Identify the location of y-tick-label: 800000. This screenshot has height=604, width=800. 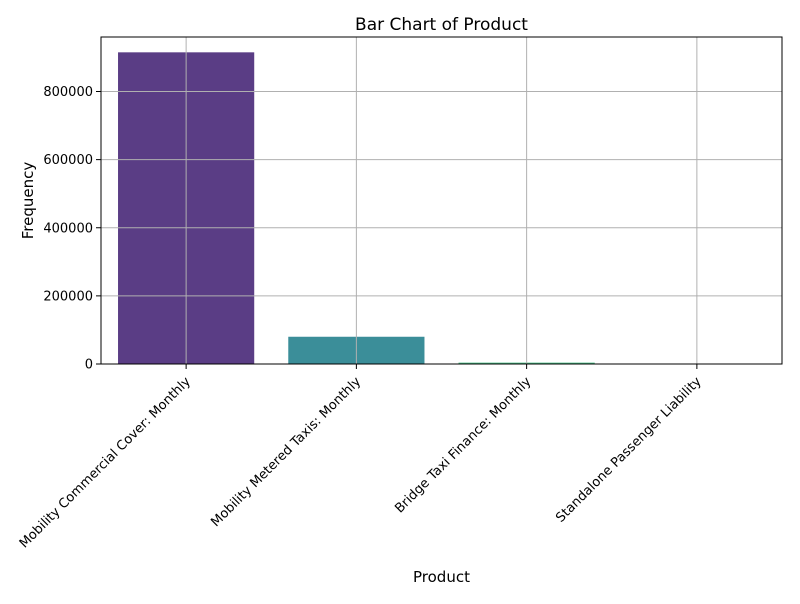
(68, 92).